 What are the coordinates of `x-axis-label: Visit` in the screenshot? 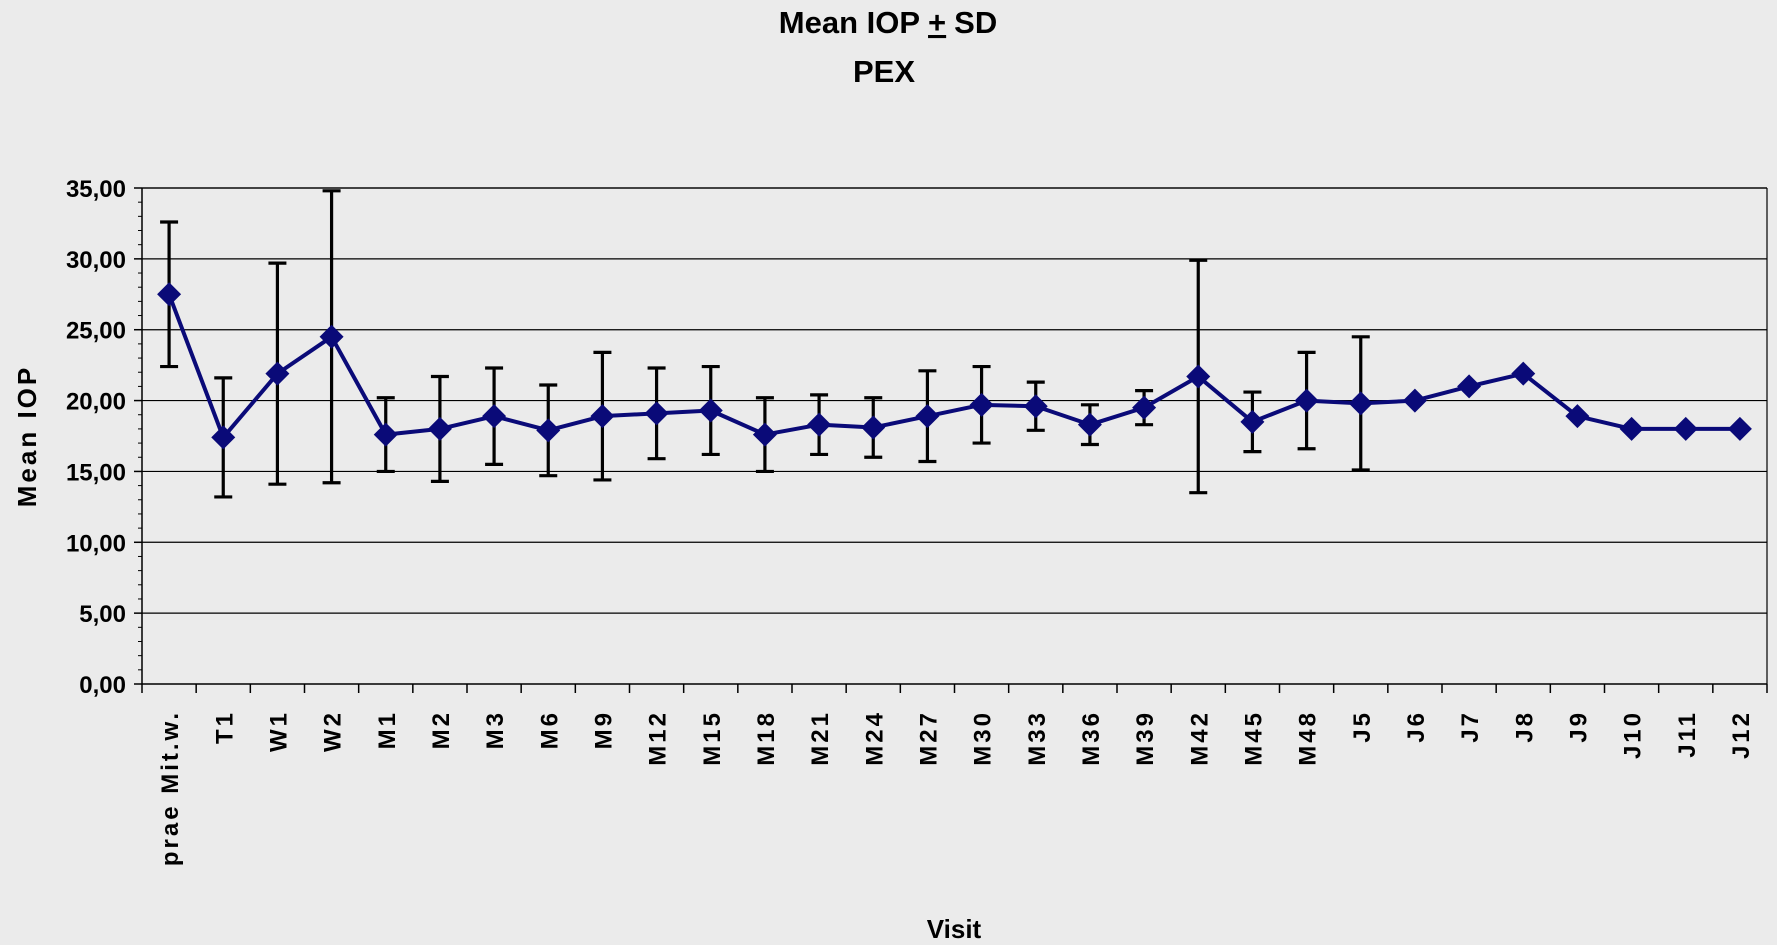 It's located at (954, 929).